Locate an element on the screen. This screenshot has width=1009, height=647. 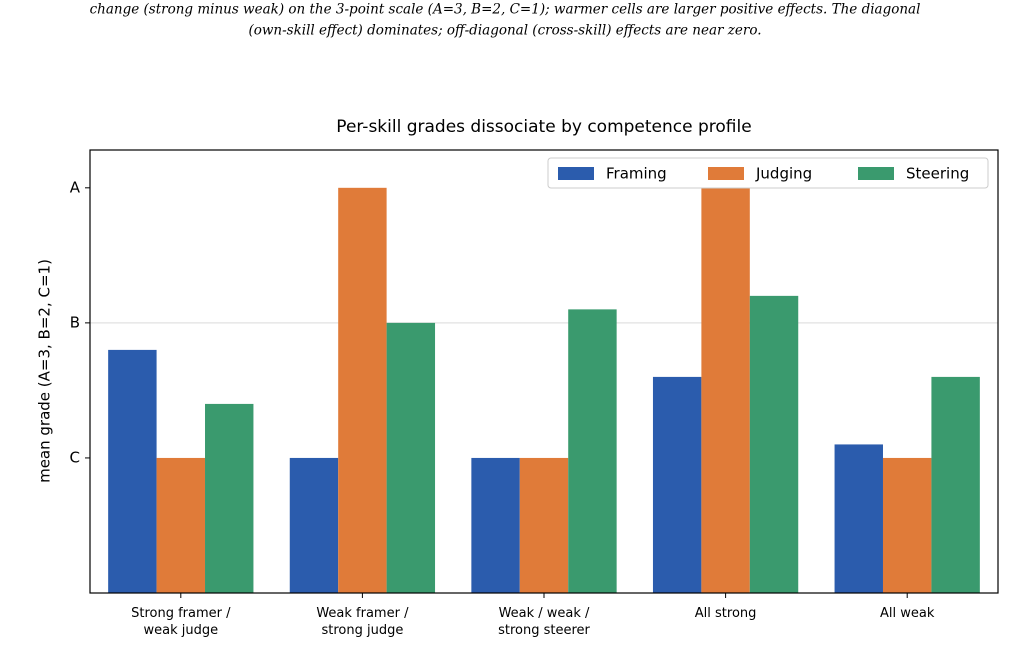
y-axis-label: mean grade (A=3, B=2, C=1) is located at coordinates (45, 371).